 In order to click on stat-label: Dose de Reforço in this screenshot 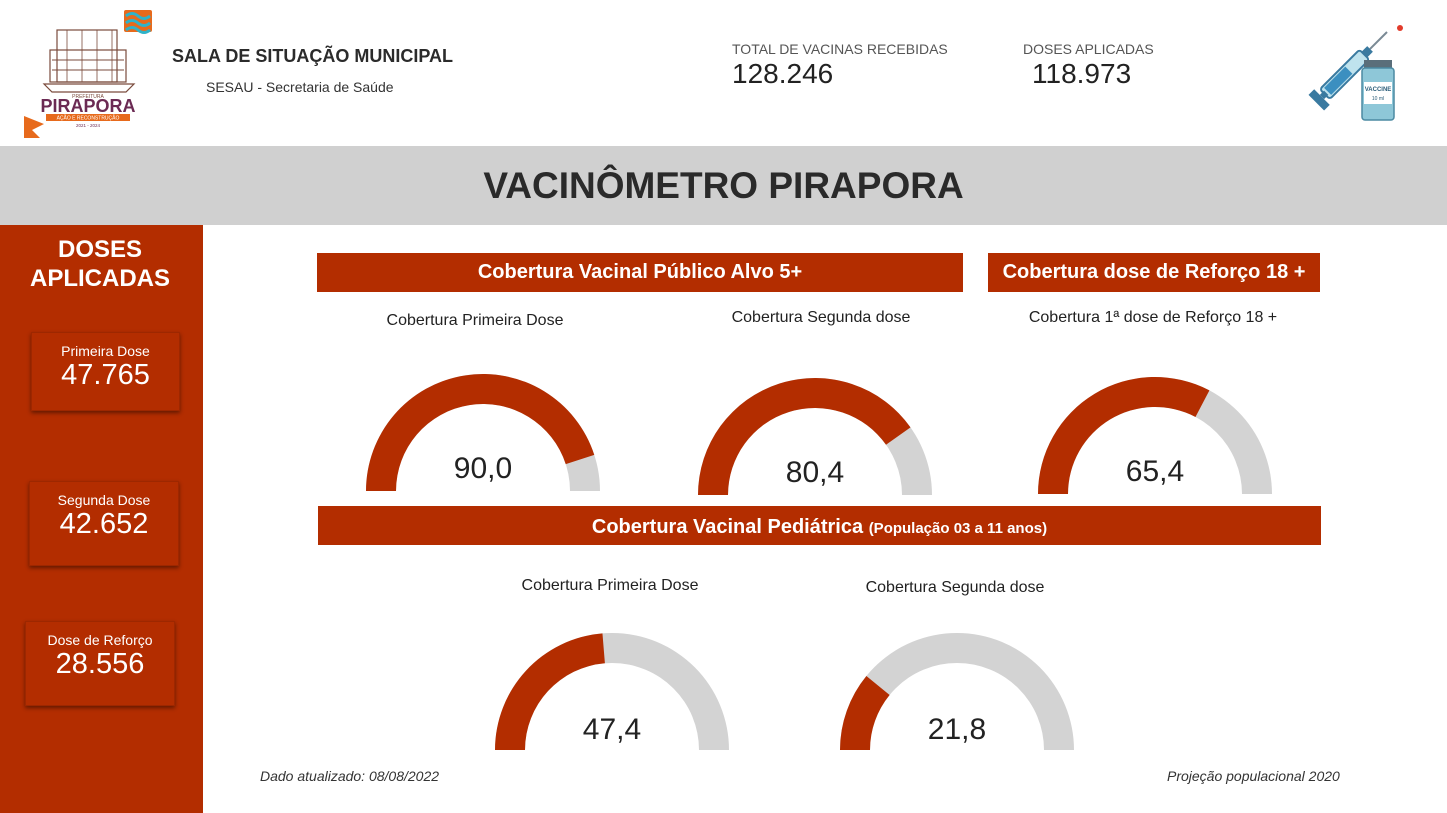, I will do `click(100, 640)`.